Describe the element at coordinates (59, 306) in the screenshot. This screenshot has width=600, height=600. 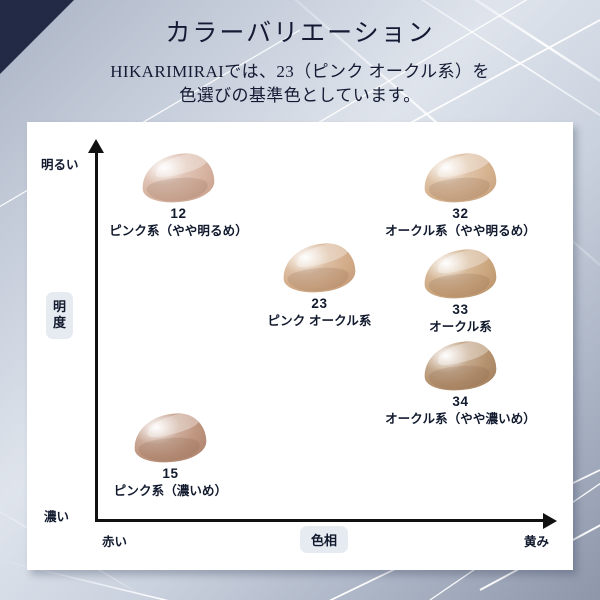
I see `y-axis-title-char-1: 明` at that location.